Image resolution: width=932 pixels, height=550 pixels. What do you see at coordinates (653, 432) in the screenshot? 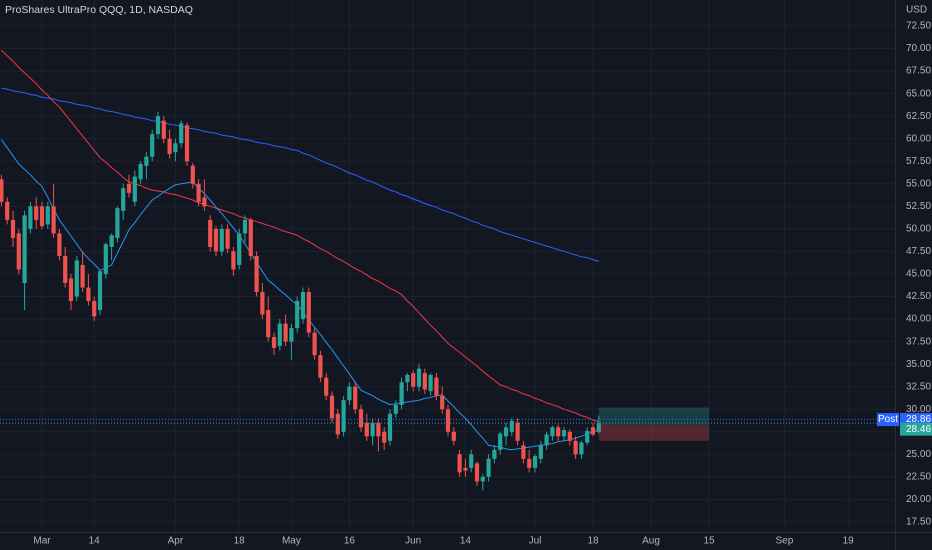
I see `position-stop-zone` at bounding box center [653, 432].